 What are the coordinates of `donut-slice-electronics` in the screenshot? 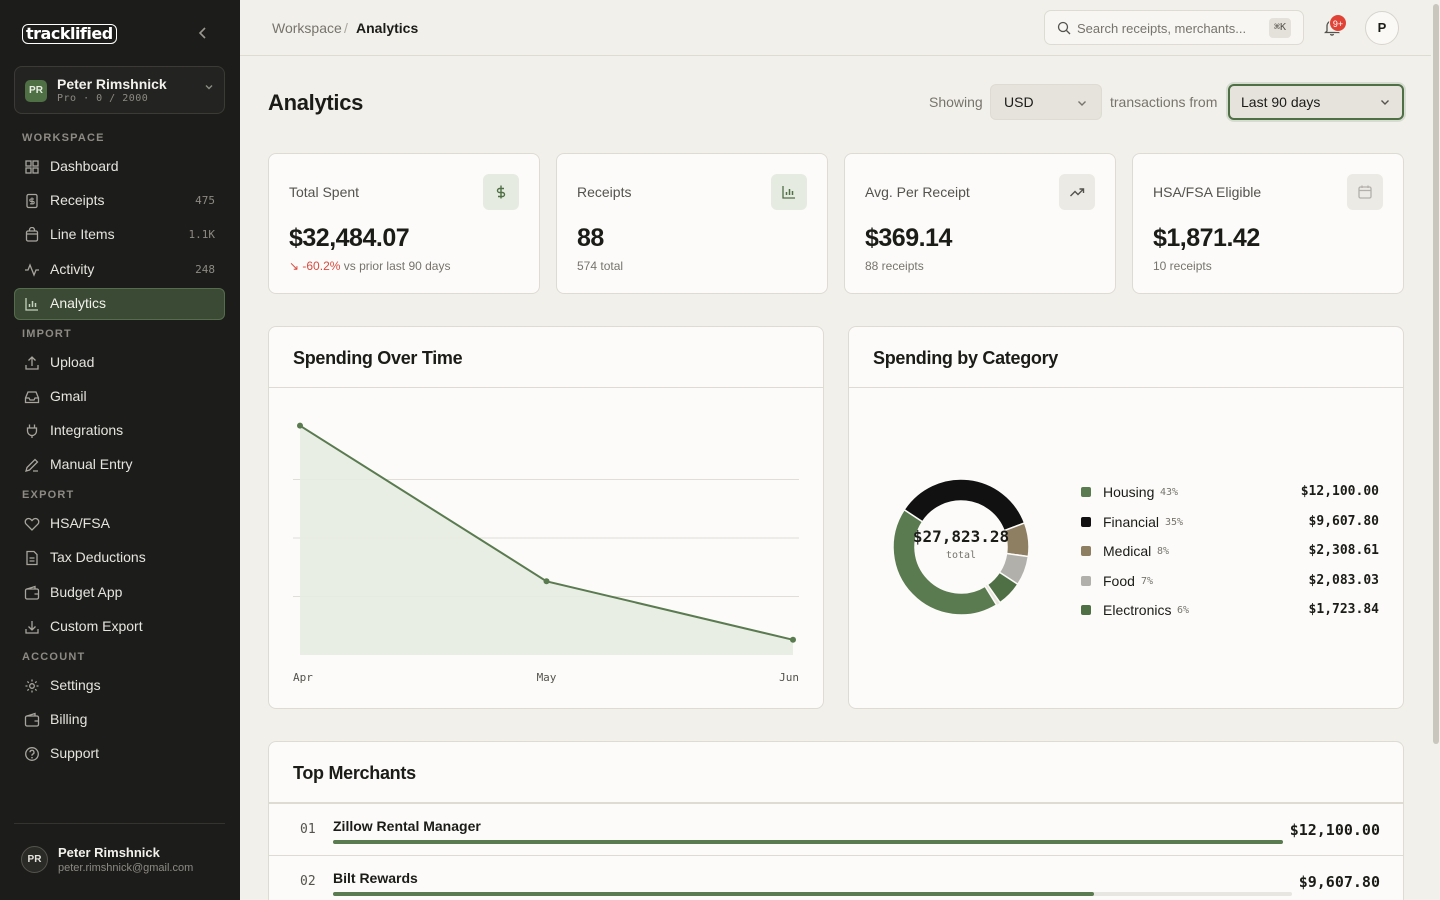 It's located at (1002, 587).